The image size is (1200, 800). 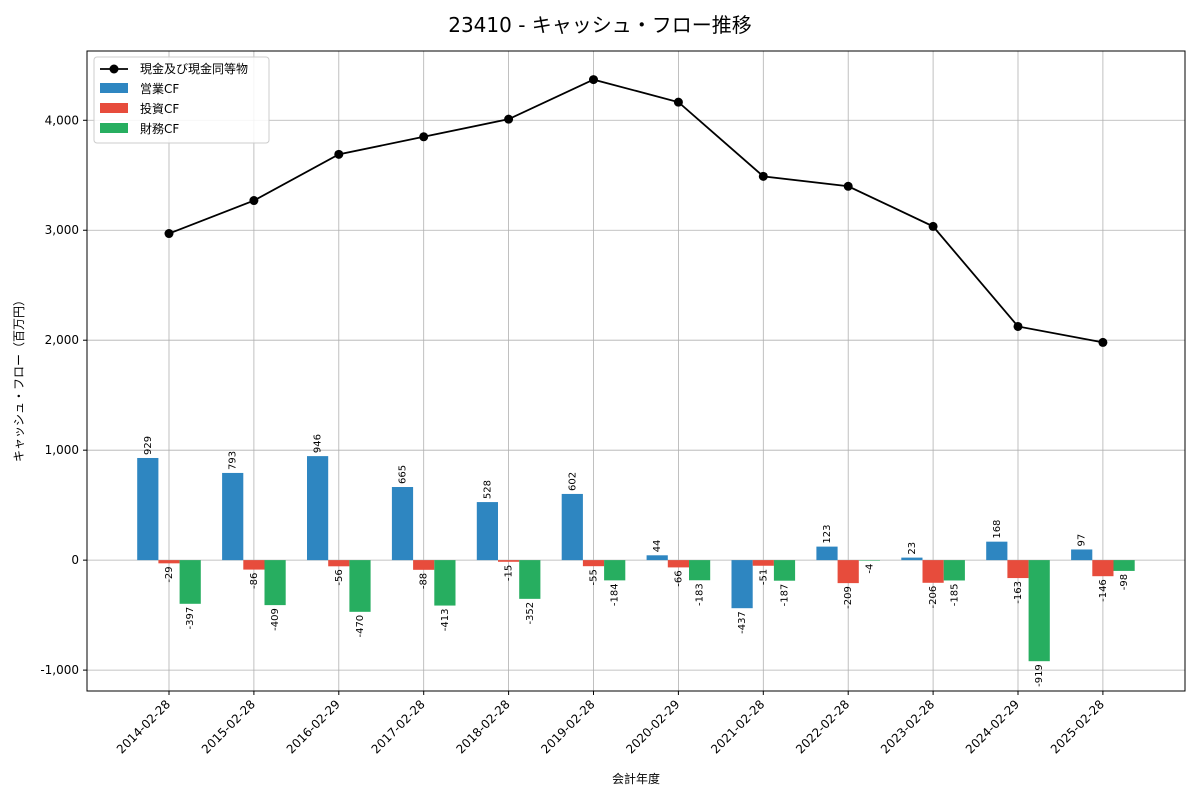 I want to click on y-axis-label: キャッシュ・フロー（百万円）, so click(x=19, y=378).